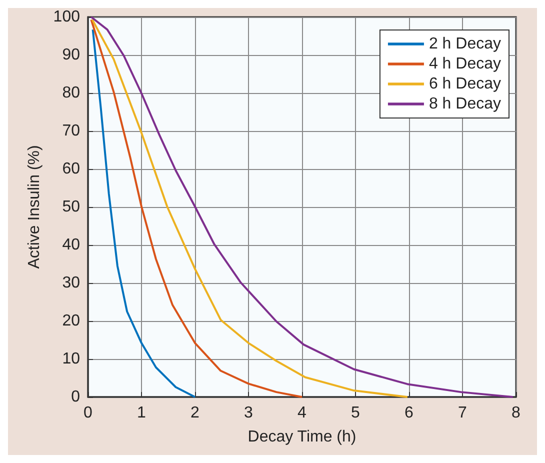 This screenshot has height=463, width=545. I want to click on y-tick-label: 30, so click(71, 283).